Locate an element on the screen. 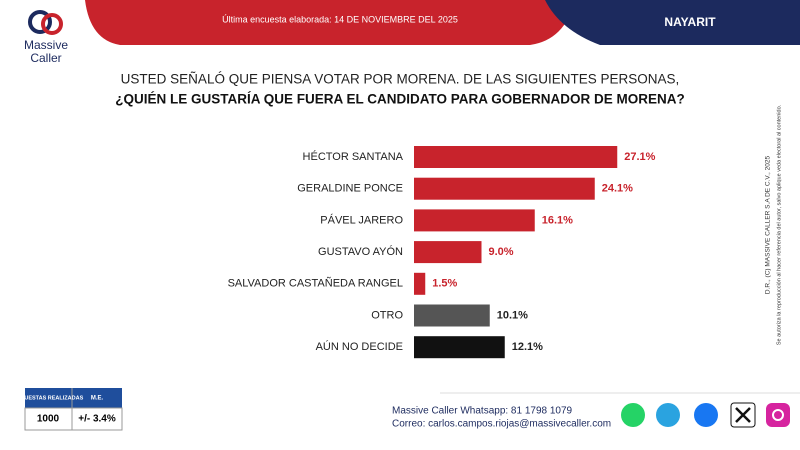 The height and width of the screenshot is (450, 800). category-label: SALVADOR CASTAÑEDA RANGEL is located at coordinates (315, 283).